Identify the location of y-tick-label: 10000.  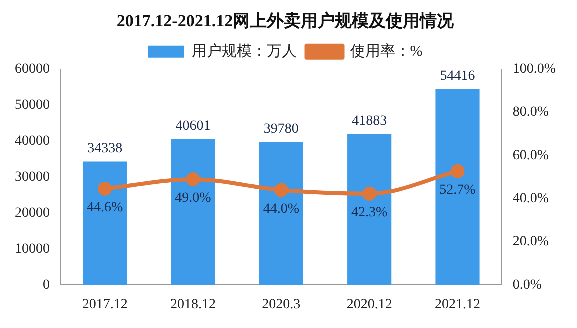
(32, 249).